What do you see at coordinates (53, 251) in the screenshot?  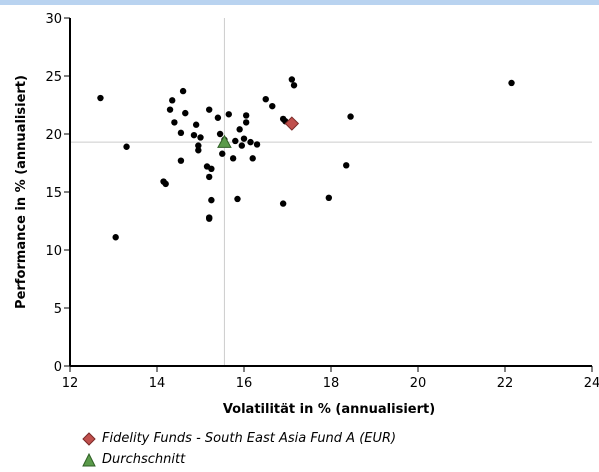 I see `y-tick-label: 10` at bounding box center [53, 251].